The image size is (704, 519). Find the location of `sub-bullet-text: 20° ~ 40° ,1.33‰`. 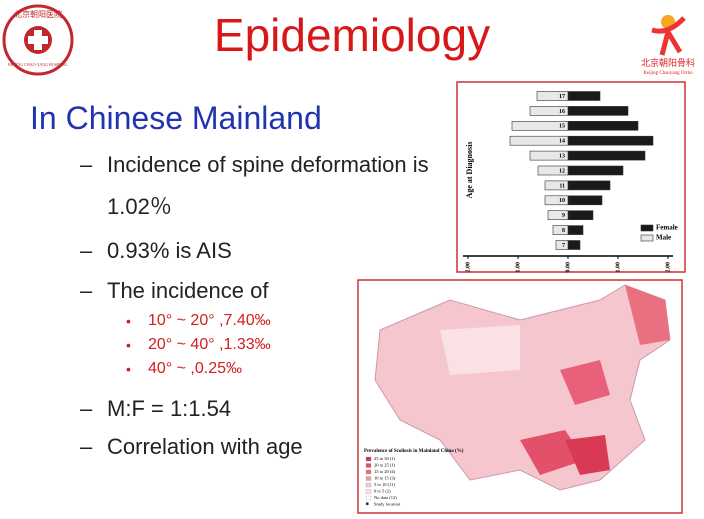

sub-bullet-text: 20° ~ 40° ,1.33‰ is located at coordinates (209, 344).